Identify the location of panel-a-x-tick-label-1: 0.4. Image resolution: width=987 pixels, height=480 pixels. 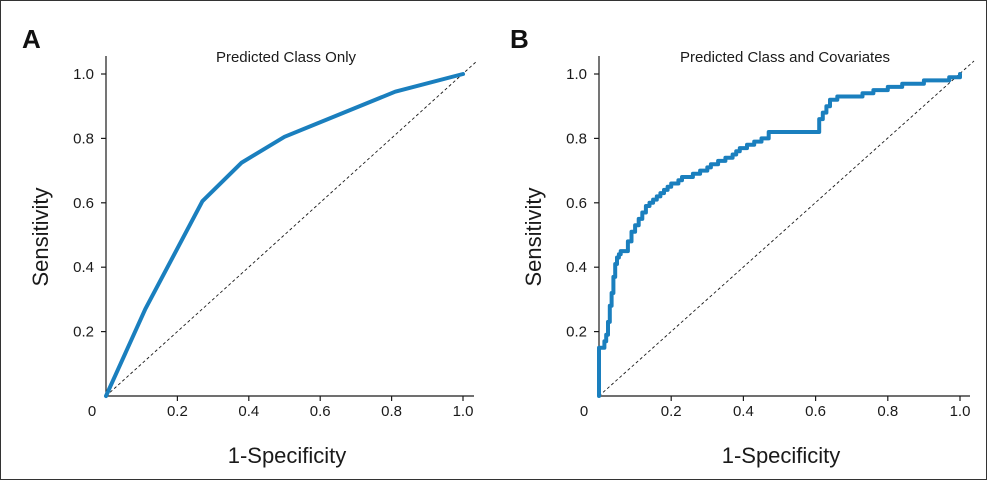
(248, 411).